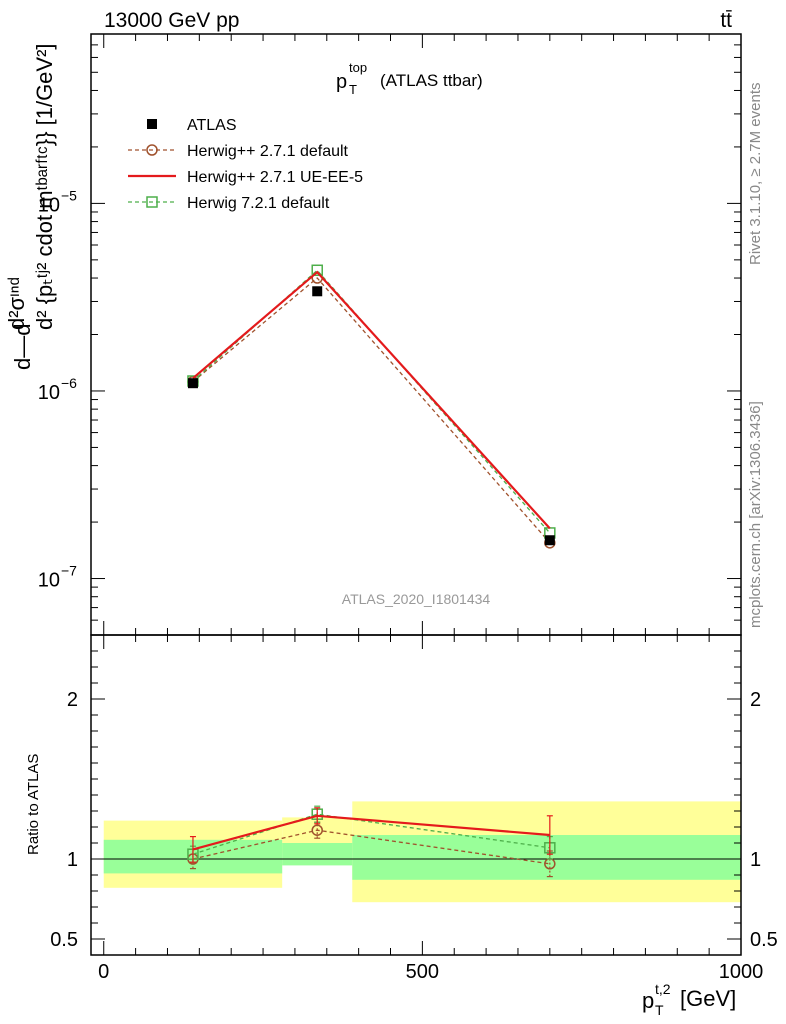 The width and height of the screenshot is (786, 1024). Describe the element at coordinates (44, 186) in the screenshot. I see `ylabel-frac-bottom: d² {pₜᵗʲ² cdot mᵗᵇᵃʳᶠᵗᶜ}} [1/GeV²]` at that location.